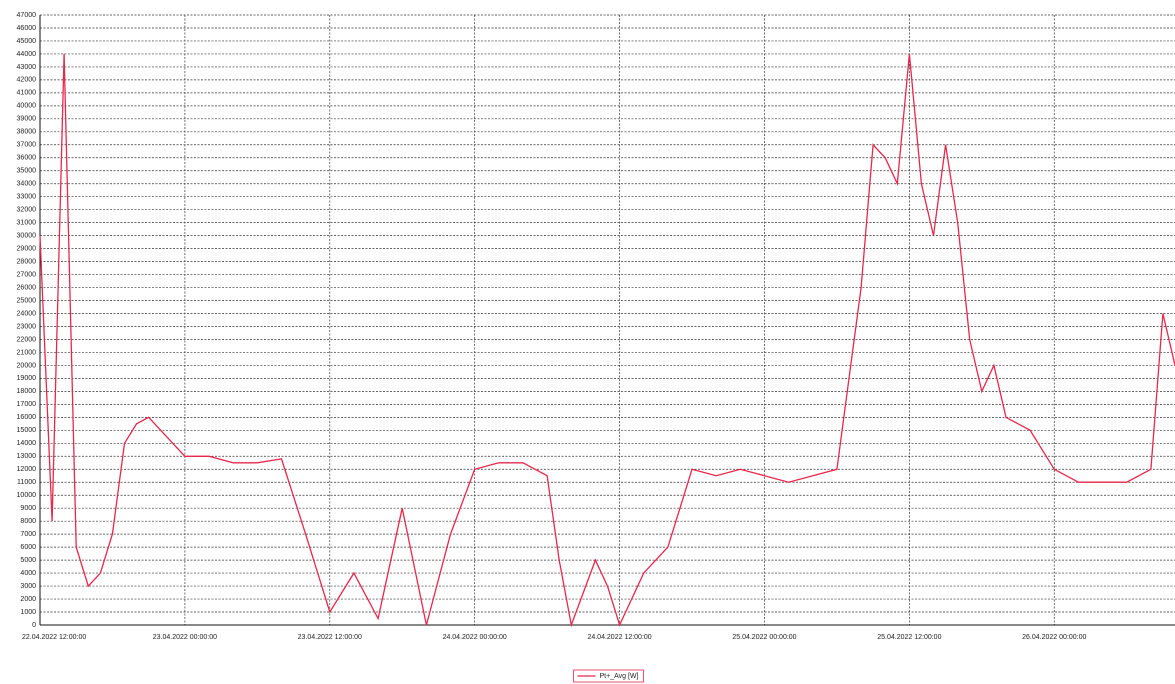  I want to click on y-tick-label: 7000, so click(28, 534).